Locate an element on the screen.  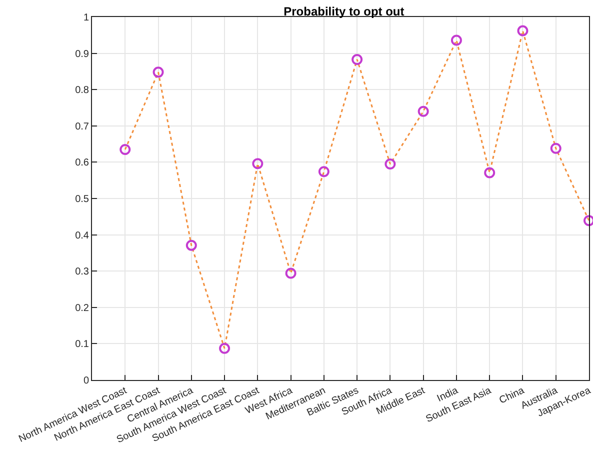
y-tick-label: 0.3 is located at coordinates (82, 272).